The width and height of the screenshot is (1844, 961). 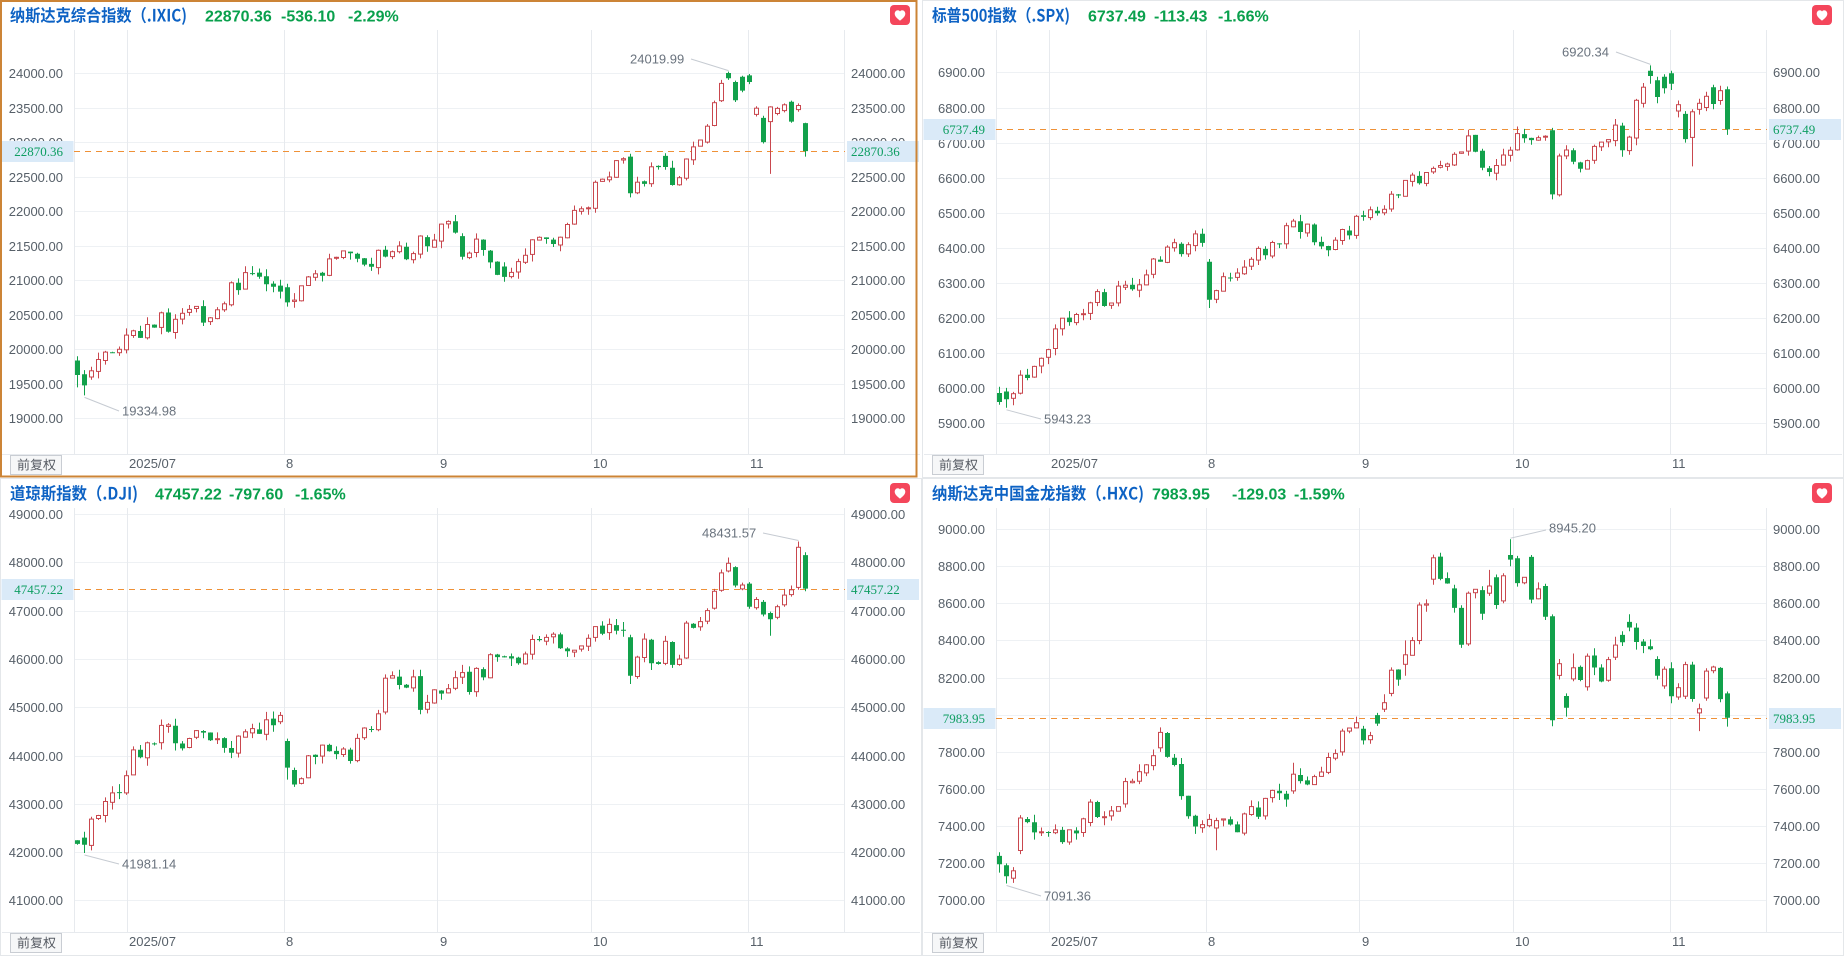 I want to click on svg-text: 6800.00, so click(x=961, y=108).